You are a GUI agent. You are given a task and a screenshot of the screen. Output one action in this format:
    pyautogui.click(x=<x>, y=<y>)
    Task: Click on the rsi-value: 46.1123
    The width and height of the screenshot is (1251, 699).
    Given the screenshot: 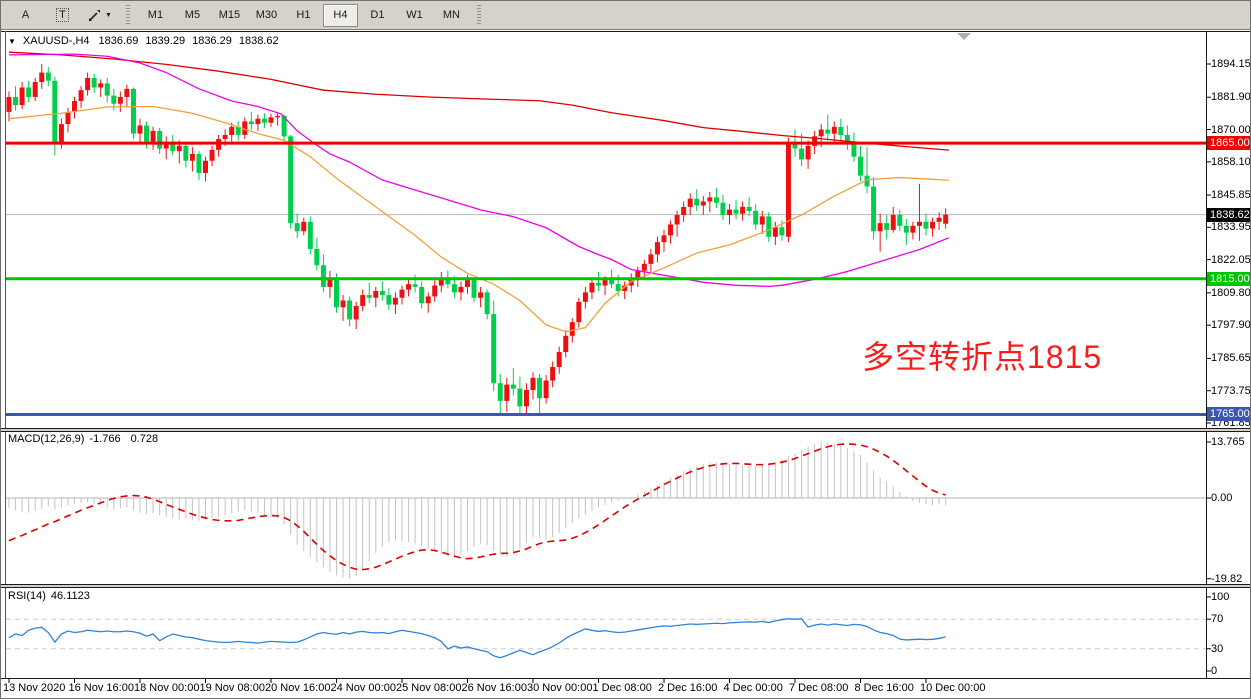 What is the action you would take?
    pyautogui.click(x=70, y=596)
    